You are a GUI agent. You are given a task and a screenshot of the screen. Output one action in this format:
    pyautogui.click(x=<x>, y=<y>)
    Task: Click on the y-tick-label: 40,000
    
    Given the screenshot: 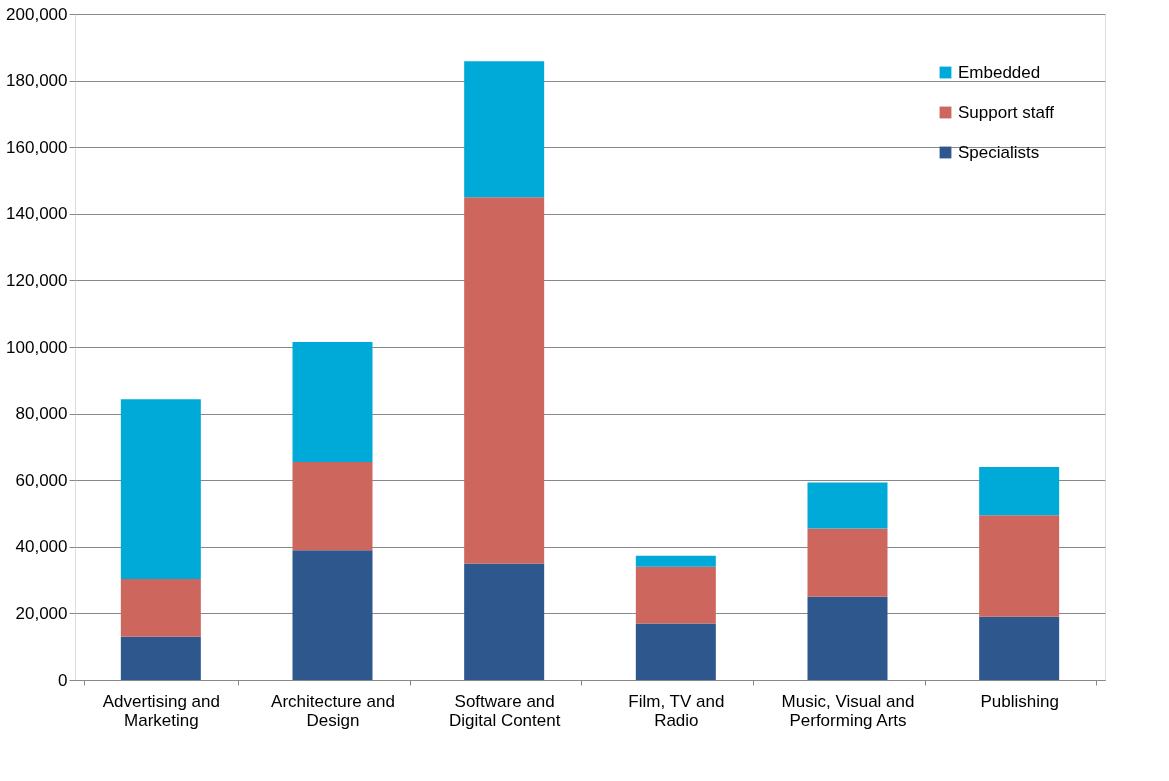 What is the action you would take?
    pyautogui.click(x=41, y=547)
    